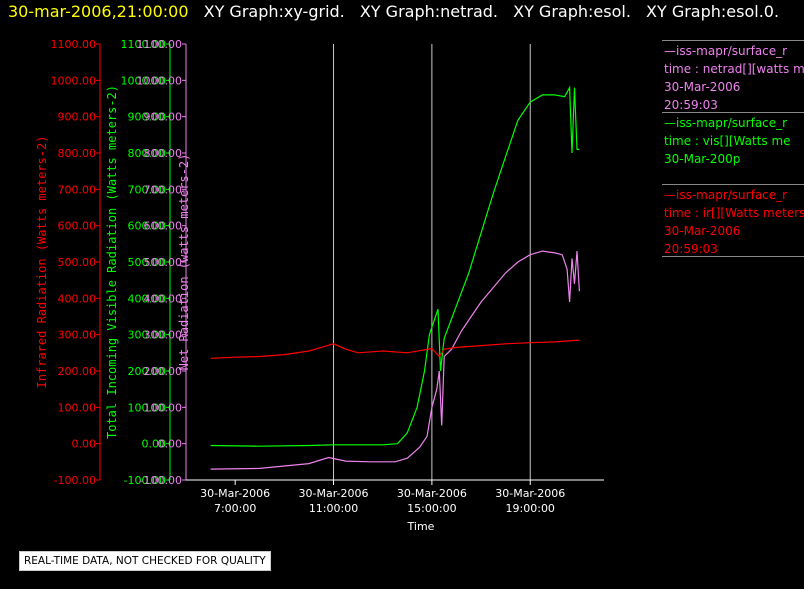 This screenshot has height=589, width=804. I want to click on y-tick-label-ir: -100.00, so click(75, 480).